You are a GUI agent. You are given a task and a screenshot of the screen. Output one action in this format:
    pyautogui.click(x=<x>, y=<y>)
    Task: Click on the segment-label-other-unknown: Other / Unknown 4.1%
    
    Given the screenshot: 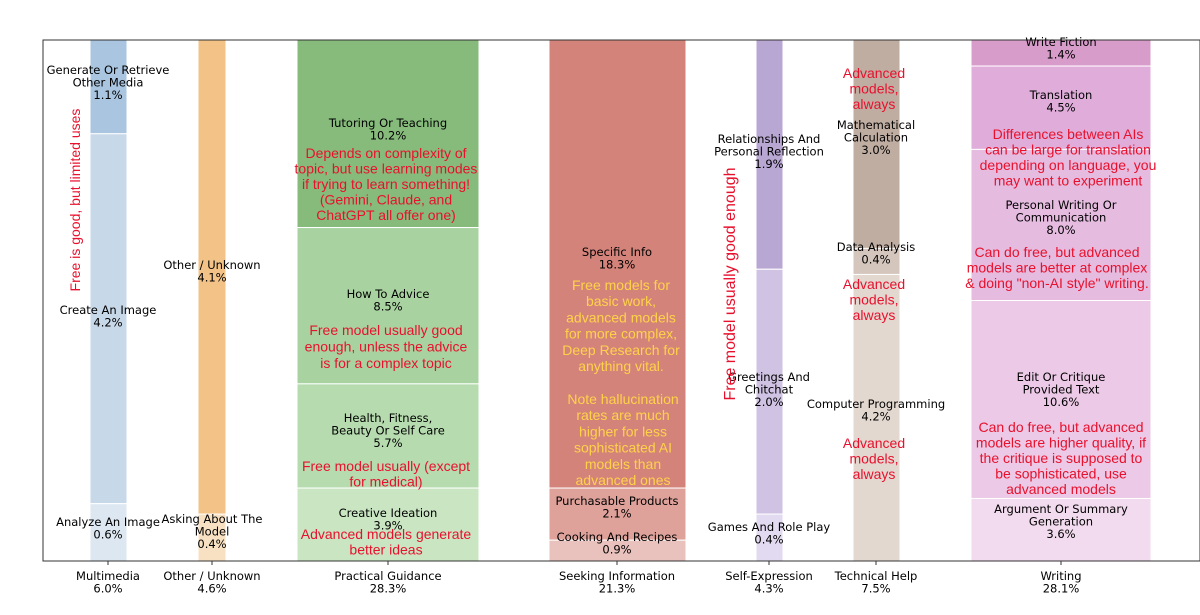 What is the action you would take?
    pyautogui.click(x=211, y=271)
    